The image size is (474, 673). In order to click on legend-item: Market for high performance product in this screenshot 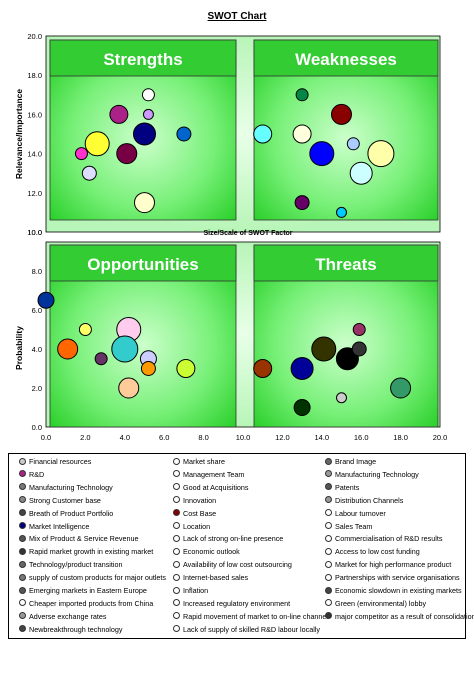, I will do `click(388, 564)`.